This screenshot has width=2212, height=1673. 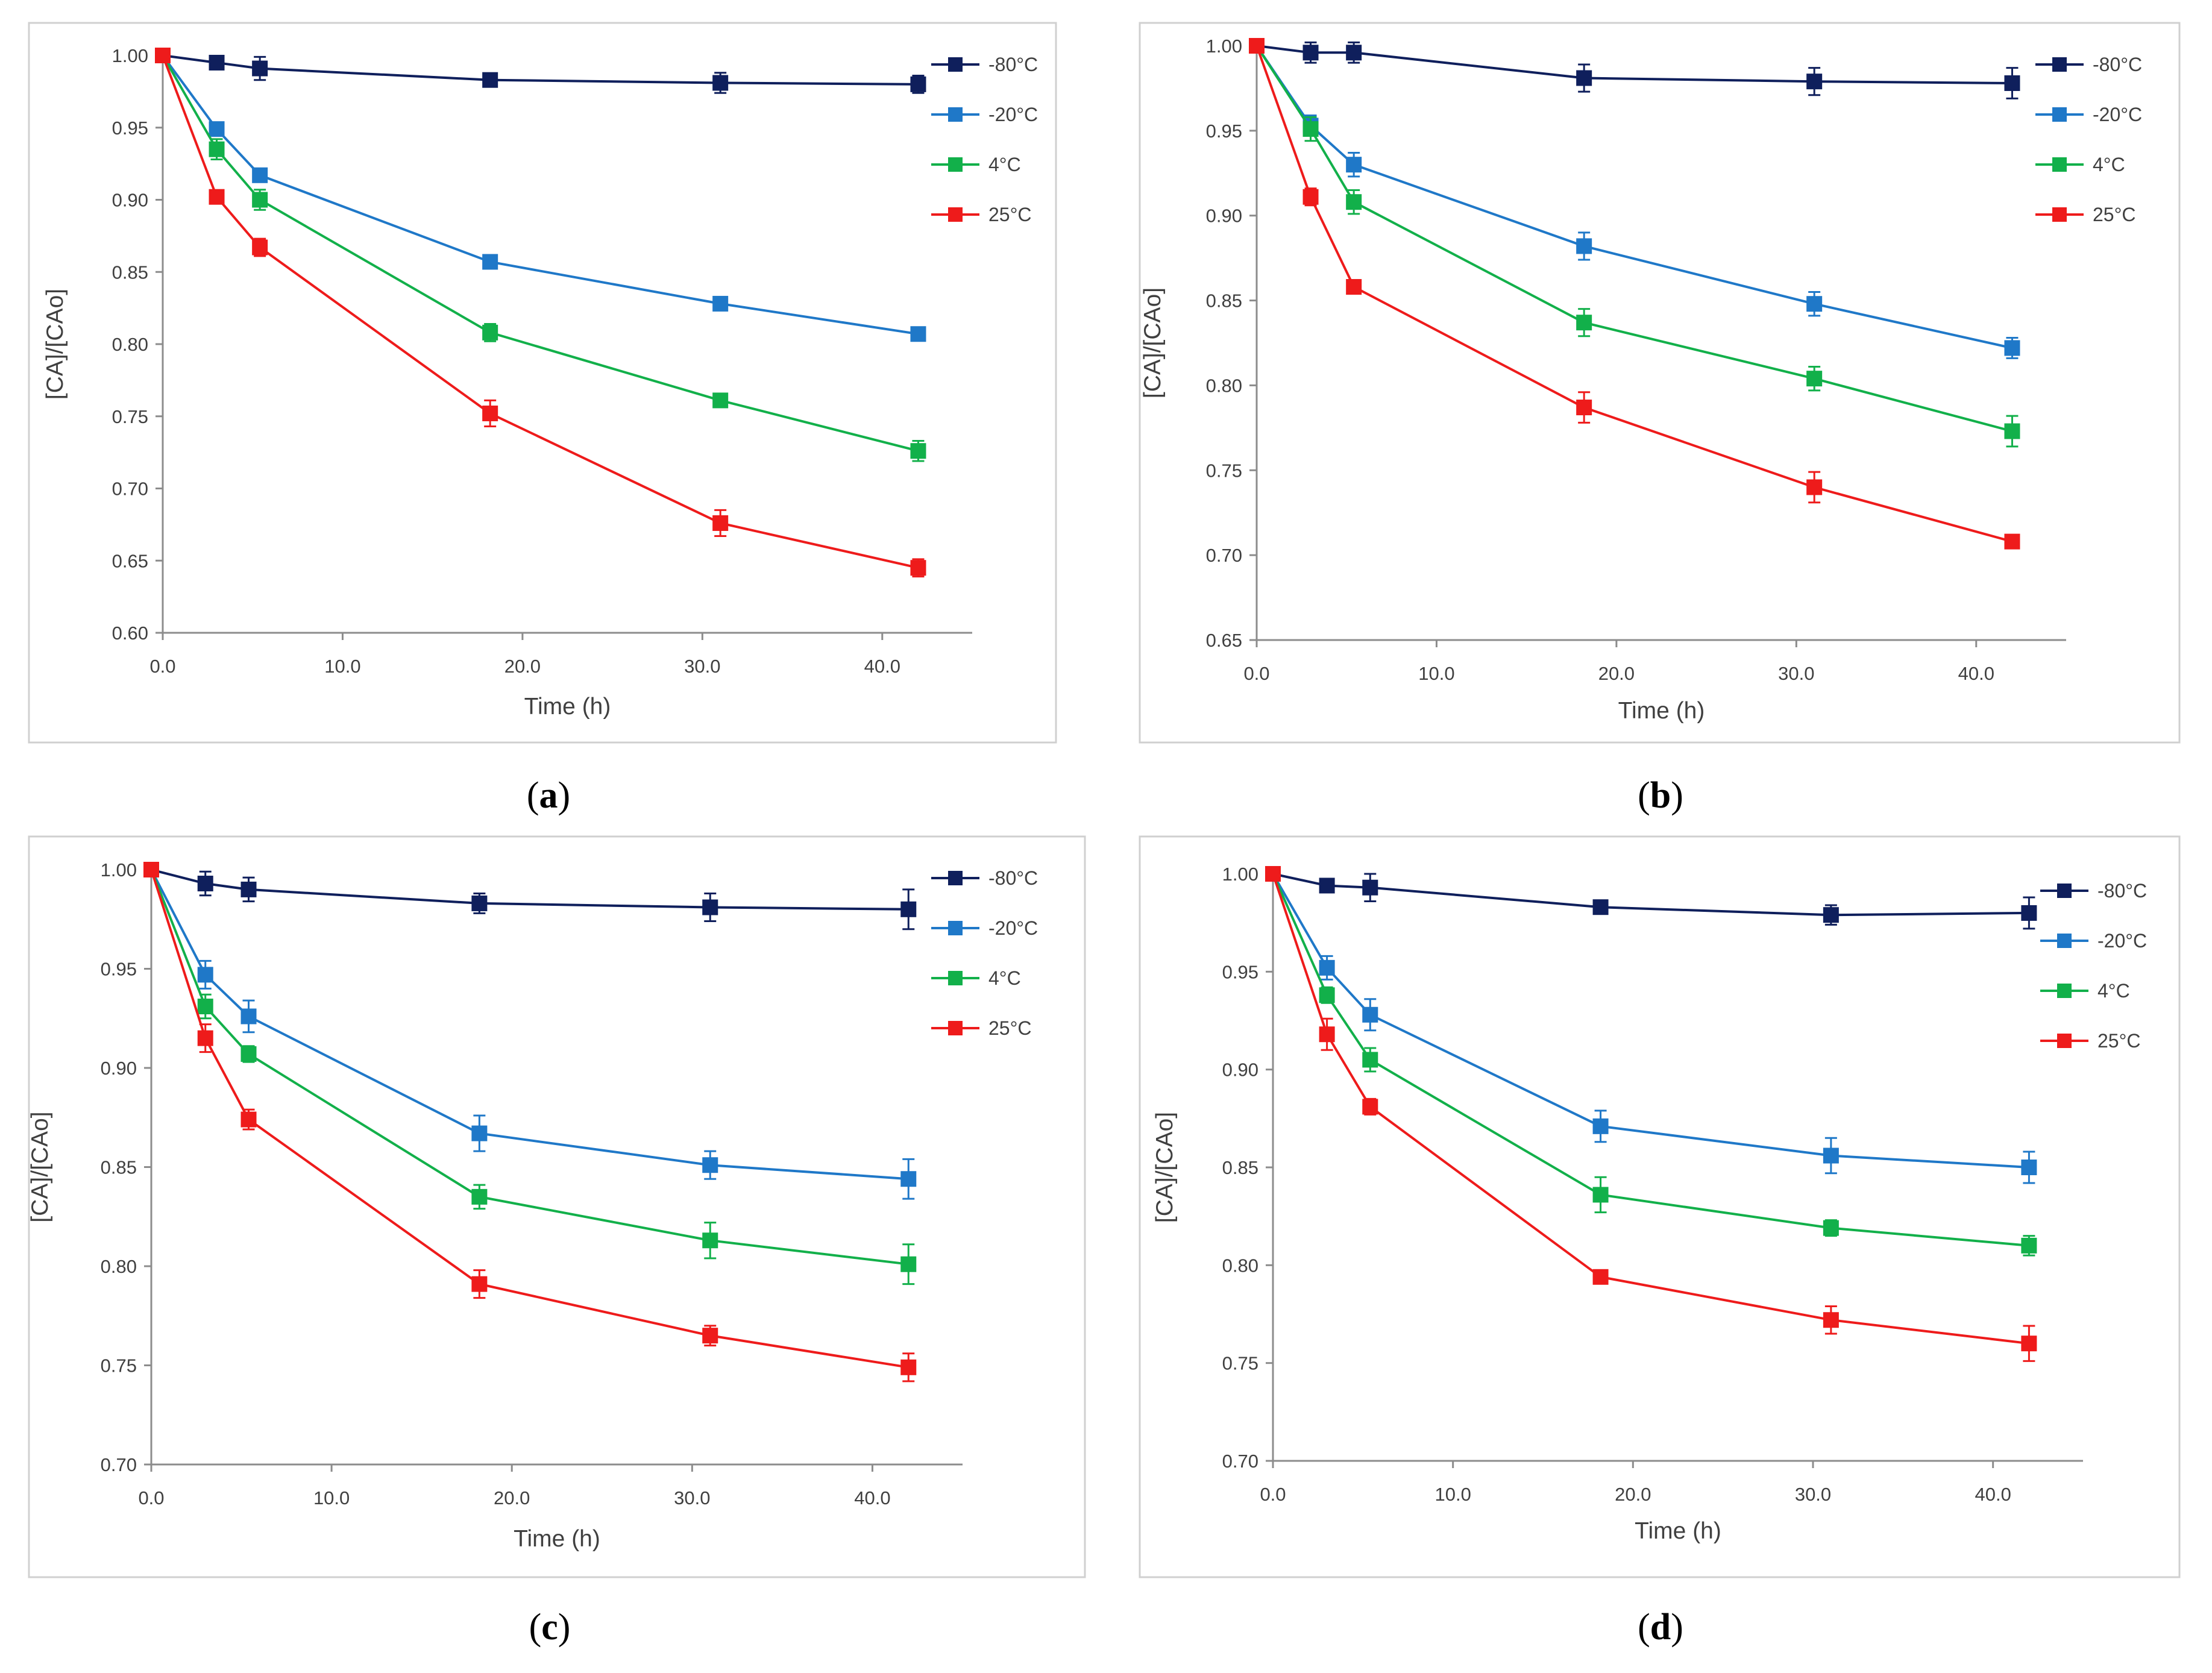 I want to click on x-axis-title: Time (h), so click(x=1662, y=711).